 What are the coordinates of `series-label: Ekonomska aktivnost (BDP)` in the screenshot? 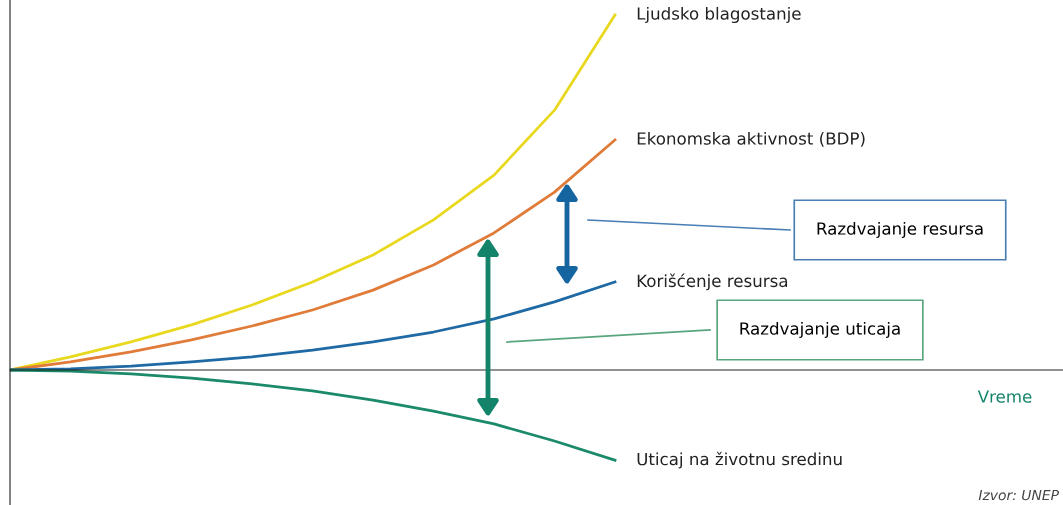 It's located at (751, 139).